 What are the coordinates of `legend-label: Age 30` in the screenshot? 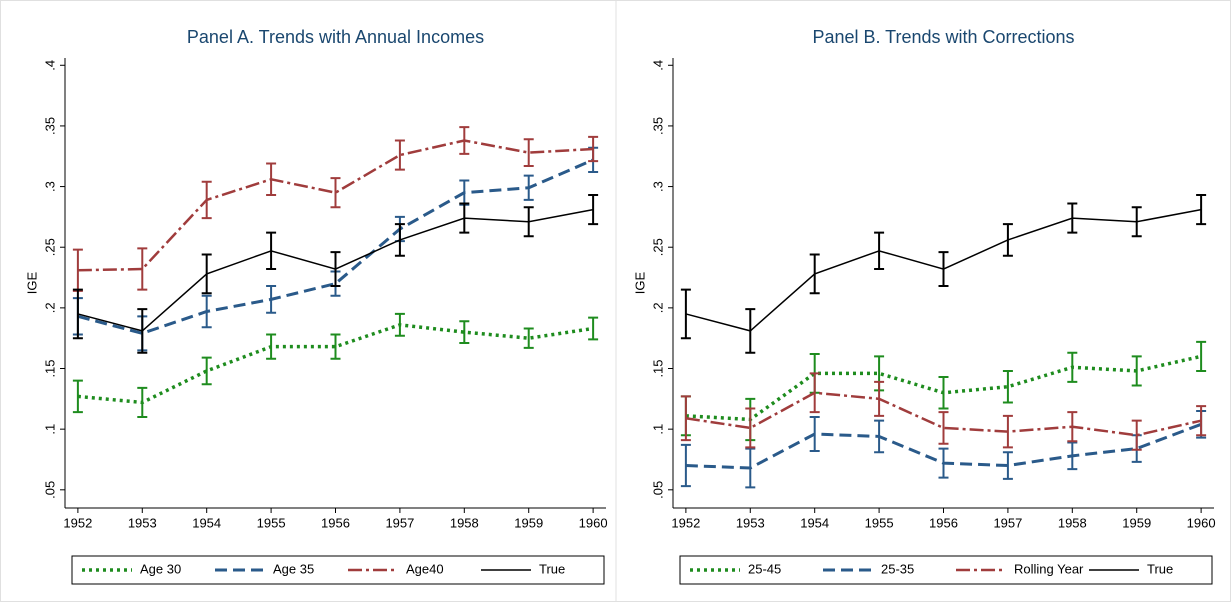 It's located at (160, 568).